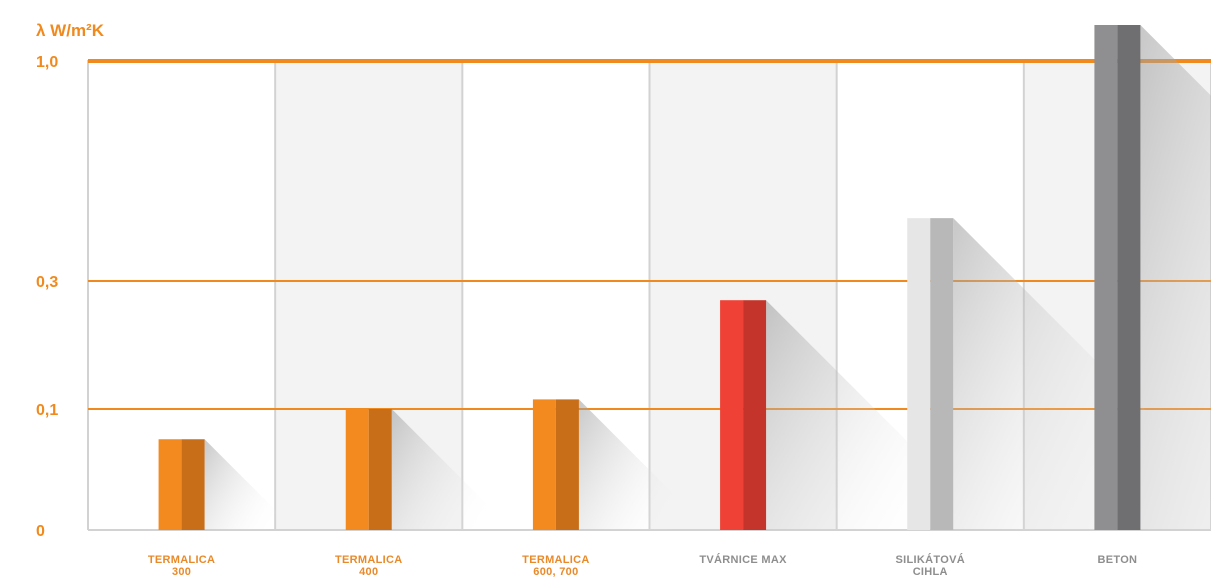 This screenshot has width=1211, height=580. I want to click on x-tick-label: TERMALICA 400, so click(368, 566).